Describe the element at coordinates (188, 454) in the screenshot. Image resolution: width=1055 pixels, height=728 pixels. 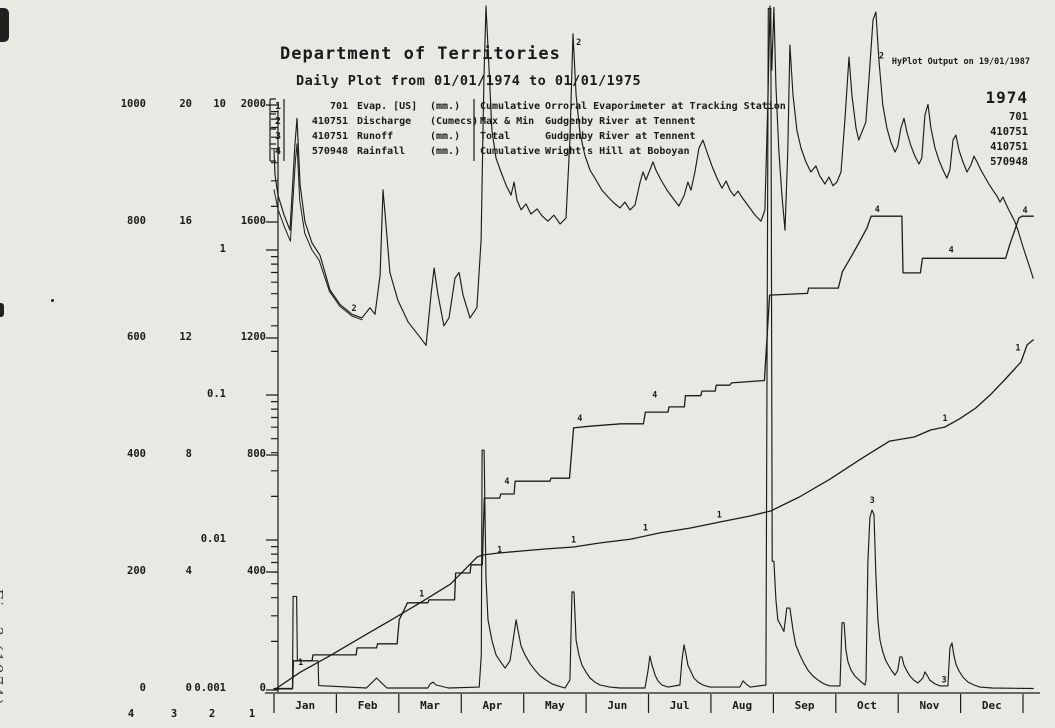
I see `axis-tick-label: 8` at that location.